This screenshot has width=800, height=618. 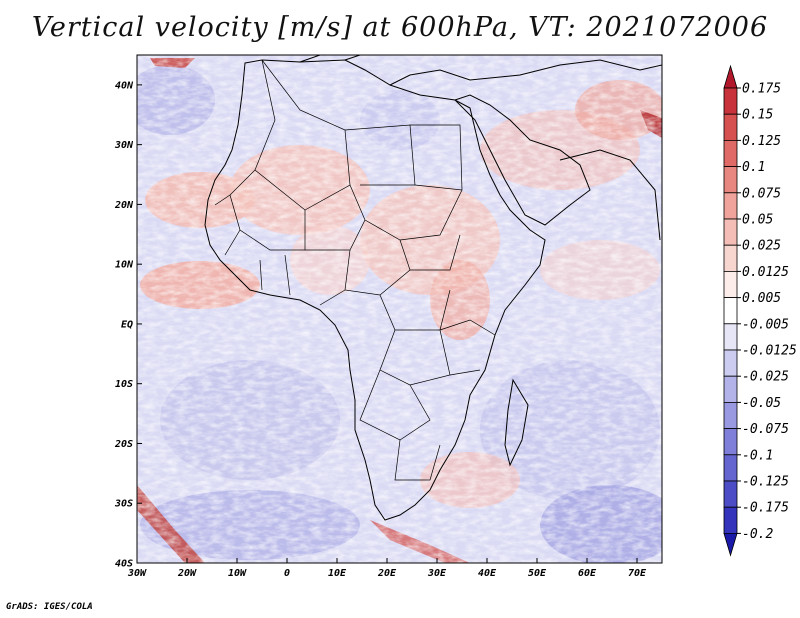 I want to click on lon-tick-label: 70E, so click(x=637, y=573).